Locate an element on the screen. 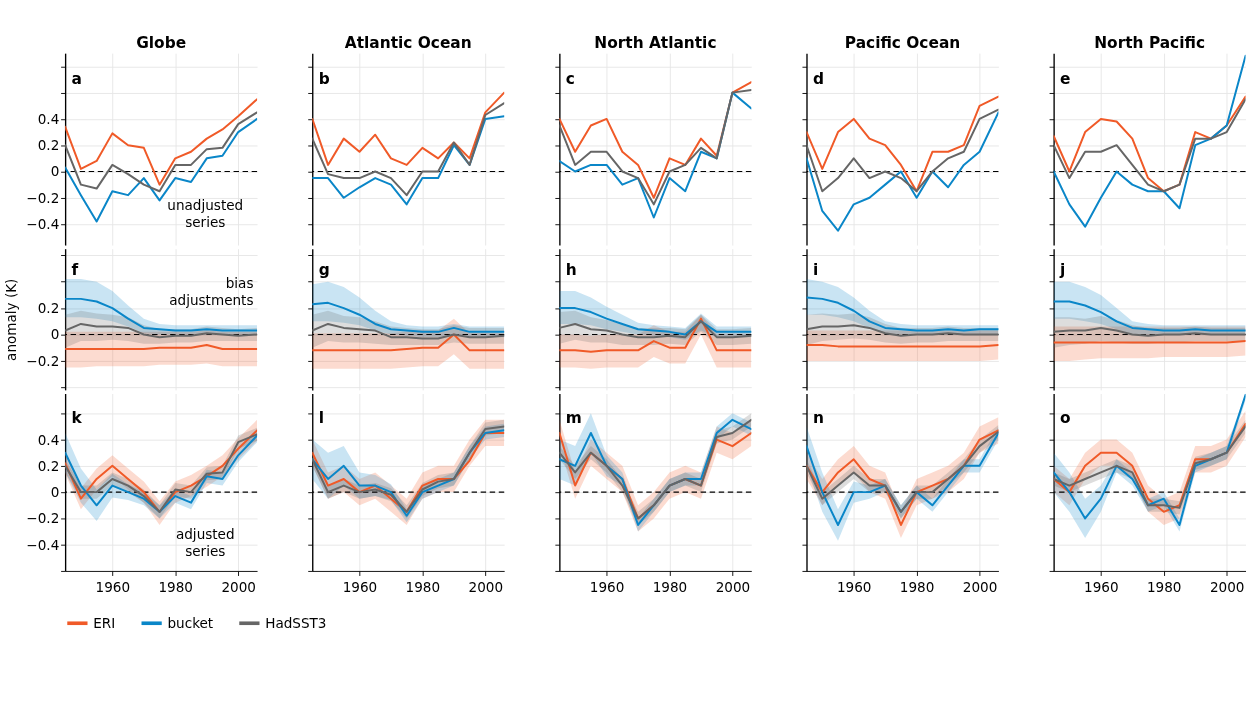 The height and width of the screenshot is (702, 1251). annotation: h is located at coordinates (571, 269).